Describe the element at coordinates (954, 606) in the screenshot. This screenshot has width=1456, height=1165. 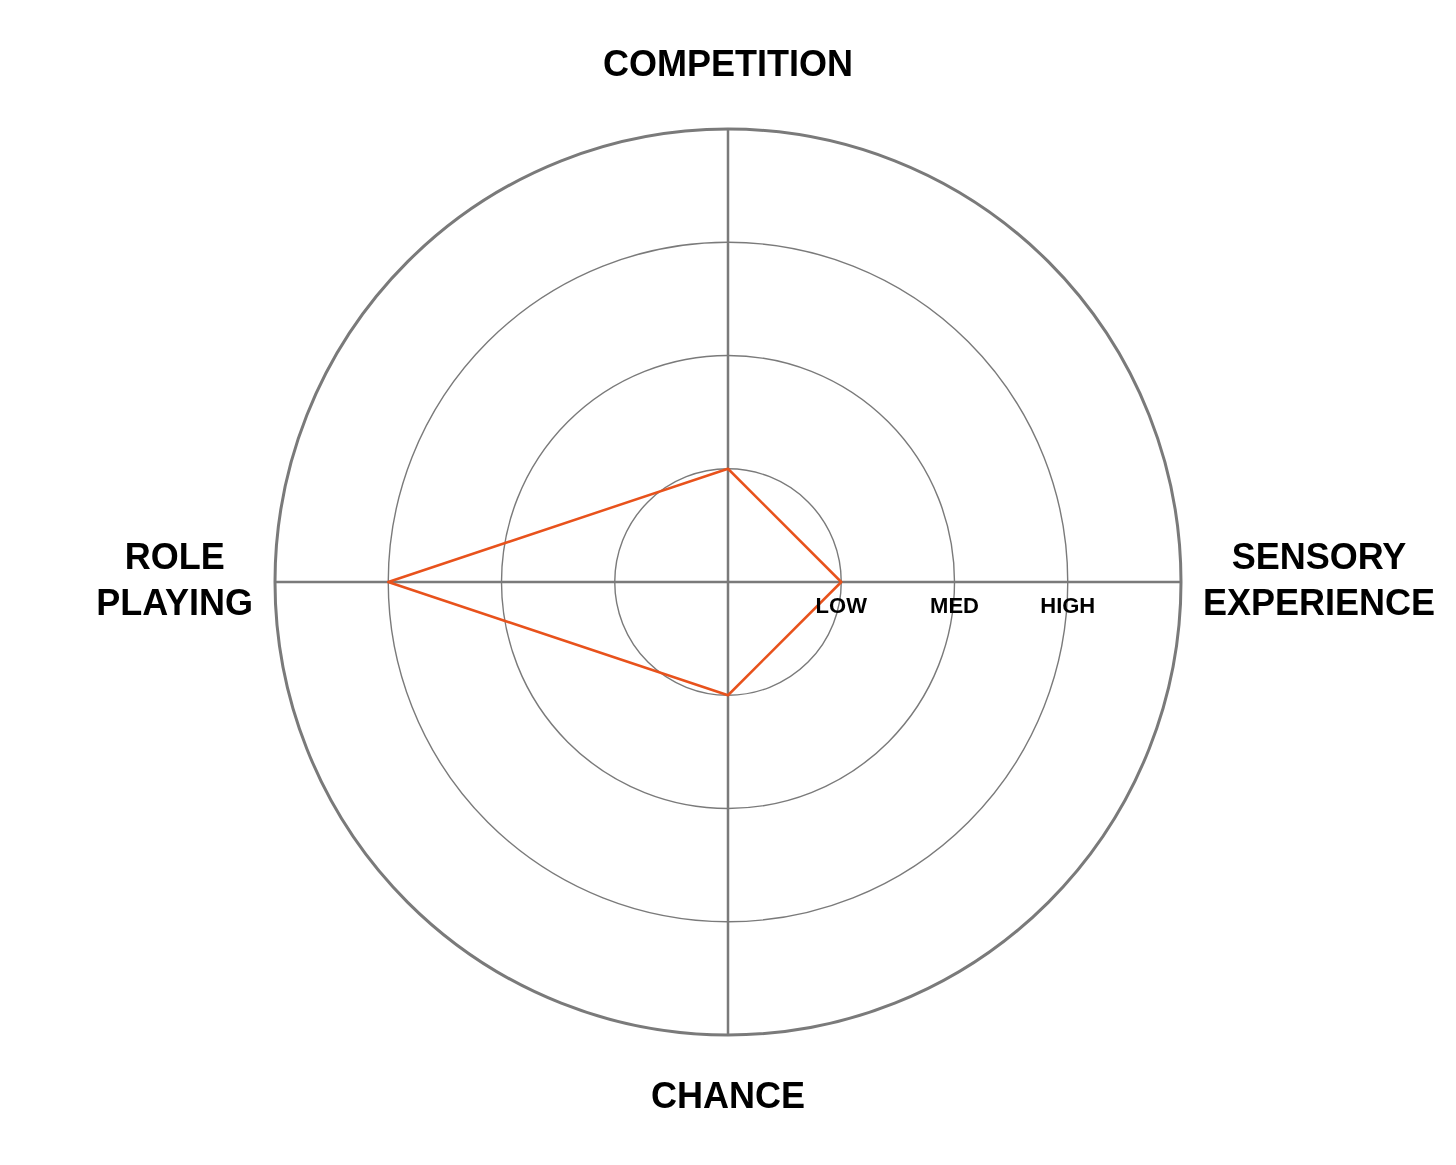
I see `y-tick-label: MED` at that location.